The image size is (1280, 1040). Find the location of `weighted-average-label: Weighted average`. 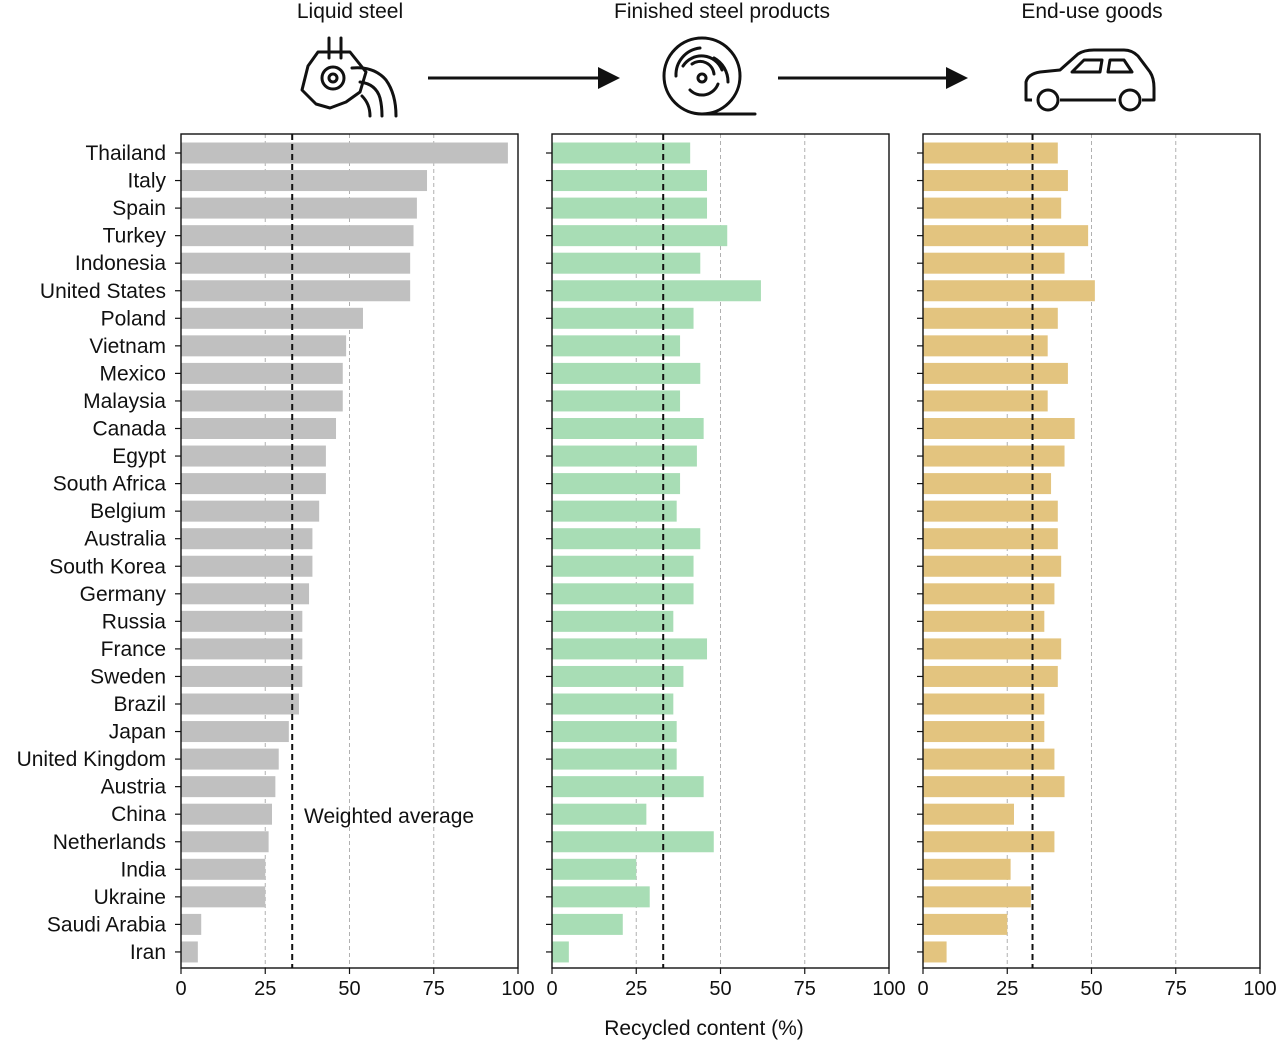

weighted-average-label: Weighted average is located at coordinates (389, 816).